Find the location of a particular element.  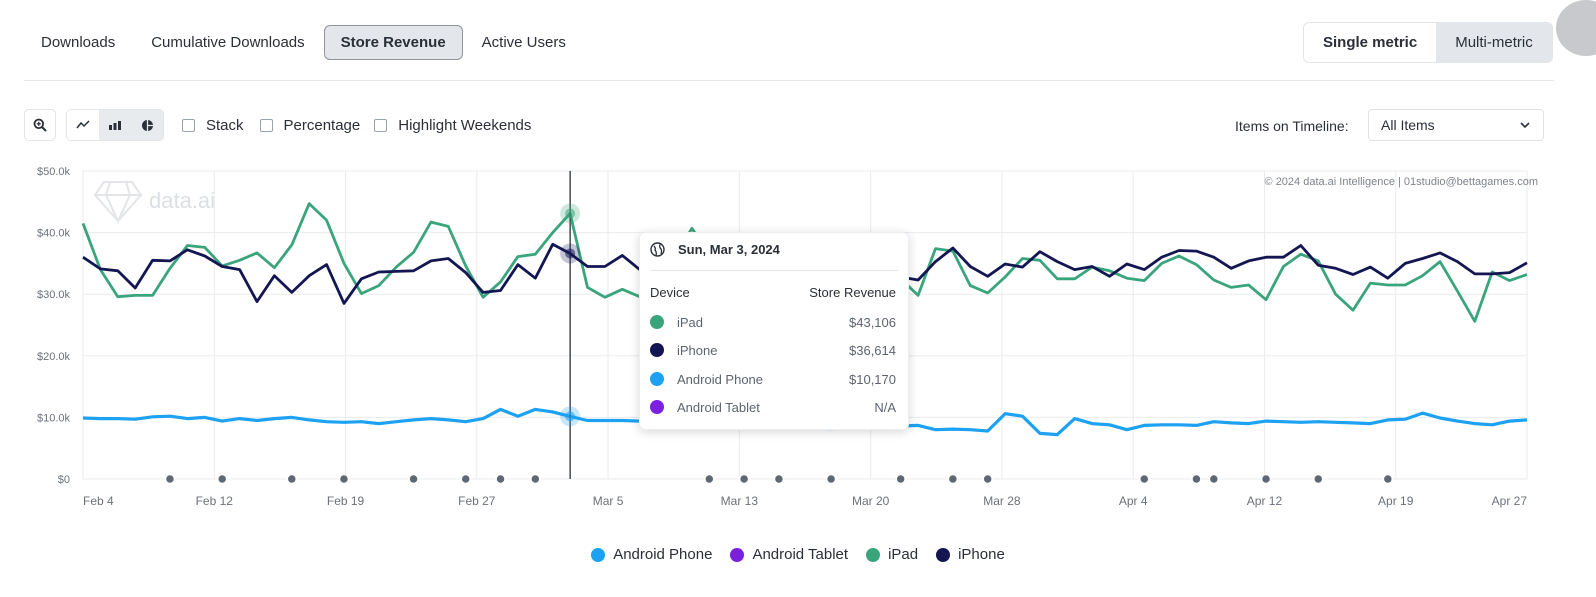

y-tick-label: $40.0k is located at coordinates (54, 234).